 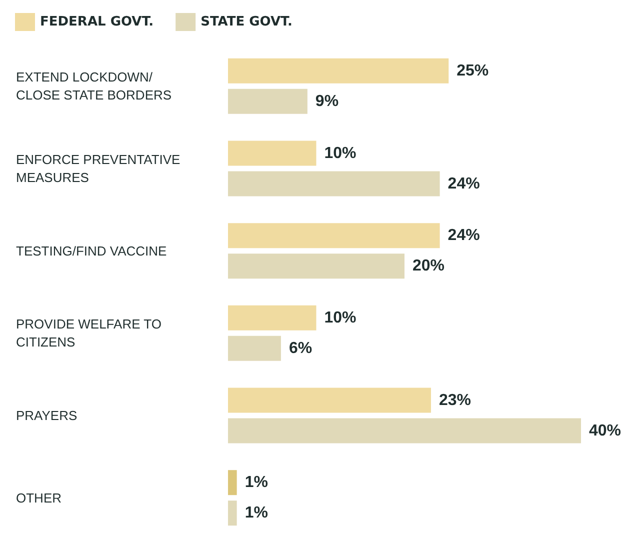 What do you see at coordinates (92, 250) in the screenshot?
I see `y-tick-label: TESTING/FIND VACCINE` at bounding box center [92, 250].